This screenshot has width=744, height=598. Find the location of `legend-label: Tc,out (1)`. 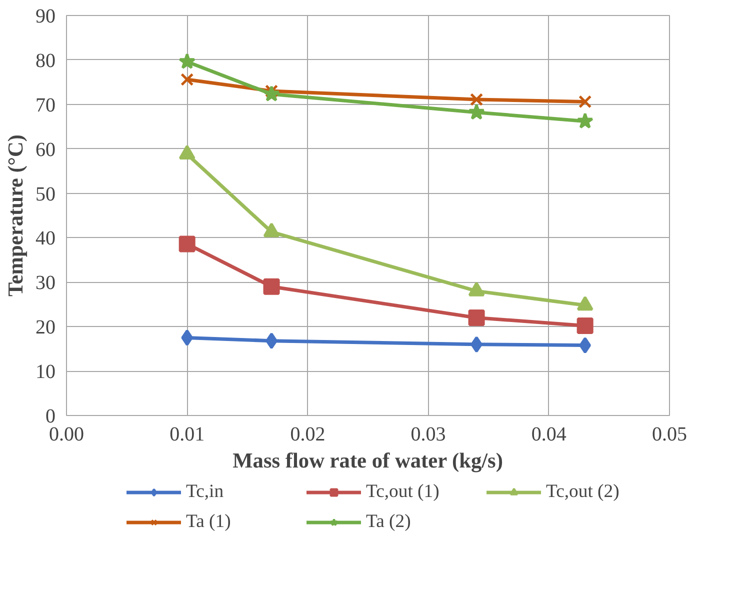

legend-label: Tc,out (1) is located at coordinates (403, 492).